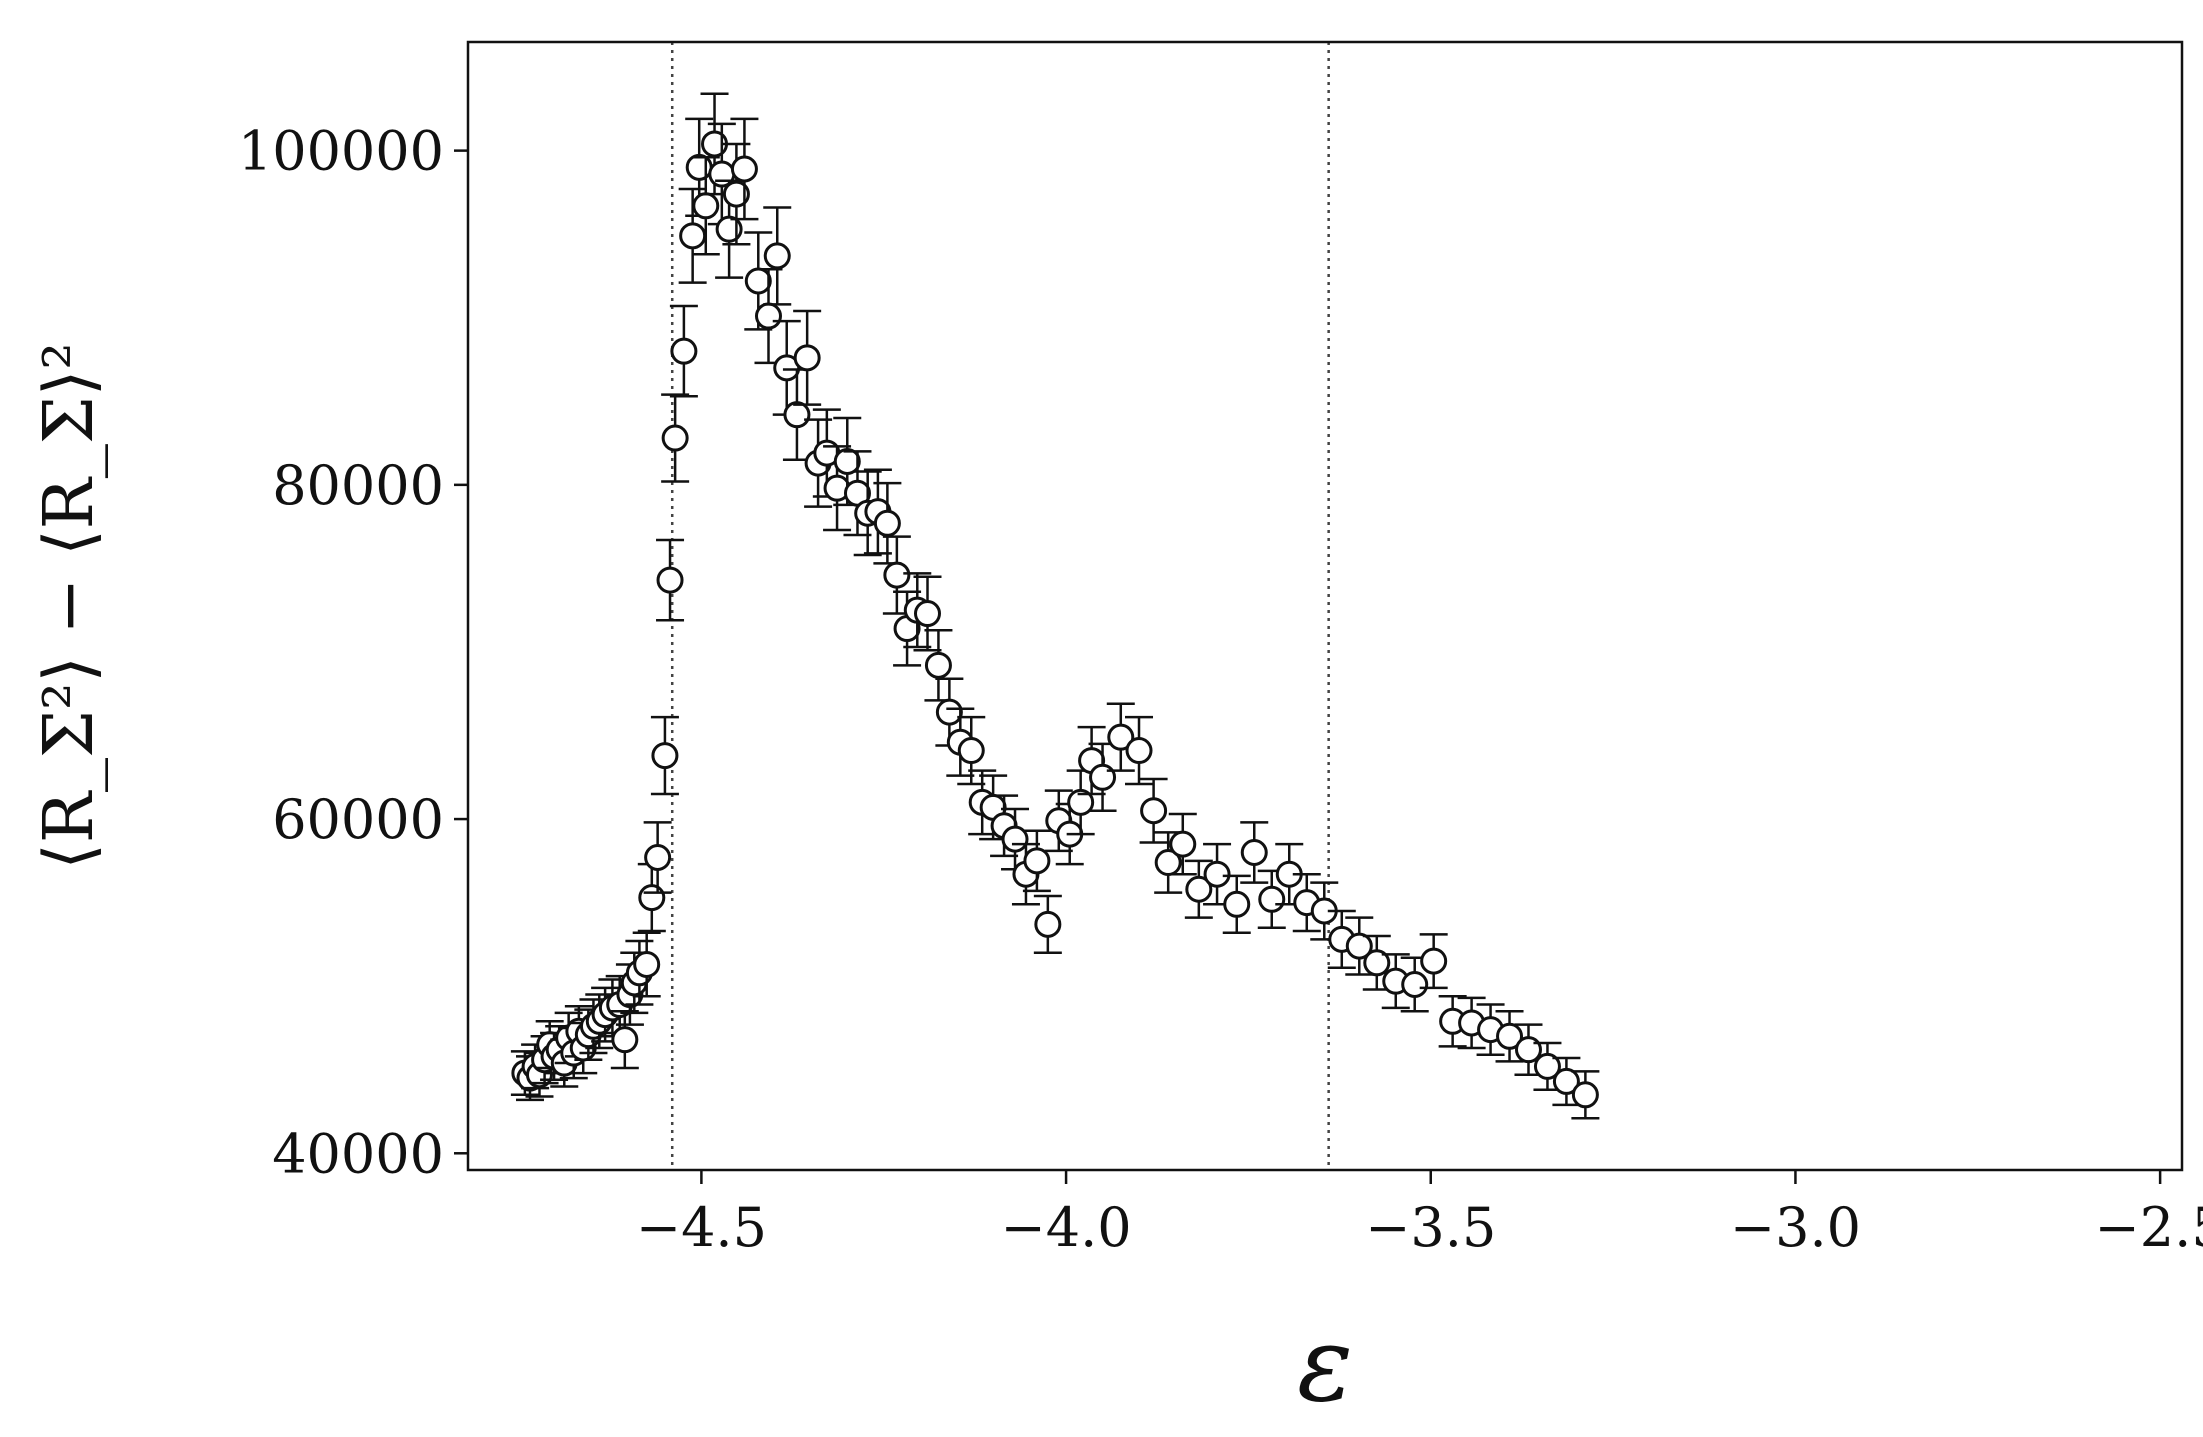 This screenshot has height=1437, width=2203. I want to click on y-axis: 40000 60000 80000 100000, so click(353, 652).